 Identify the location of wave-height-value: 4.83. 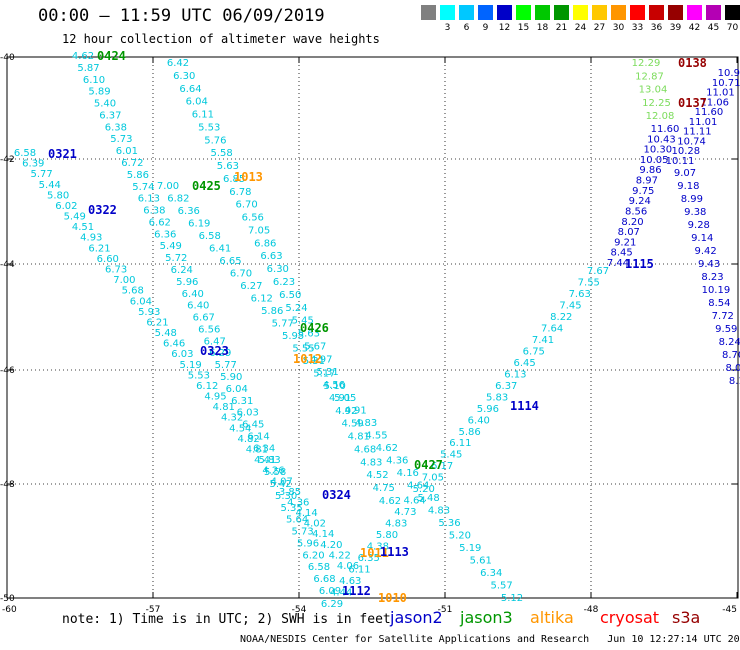
(396, 524).